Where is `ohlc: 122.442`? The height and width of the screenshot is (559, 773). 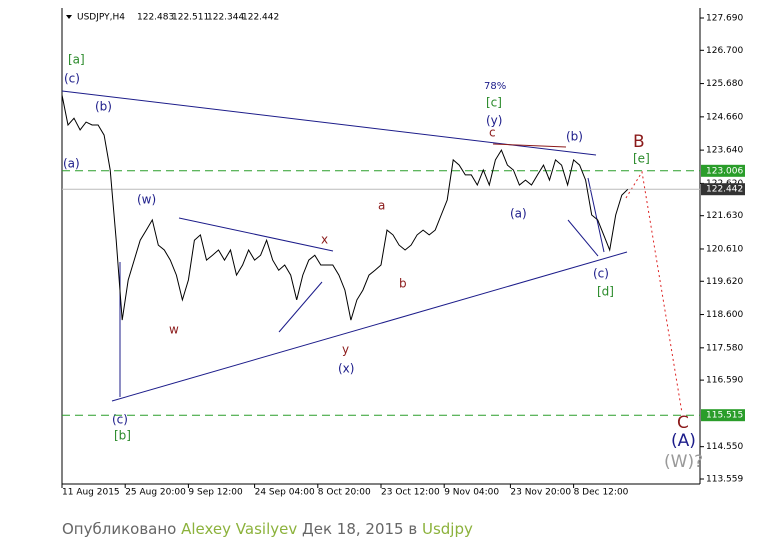 ohlc: 122.442 is located at coordinates (260, 18).